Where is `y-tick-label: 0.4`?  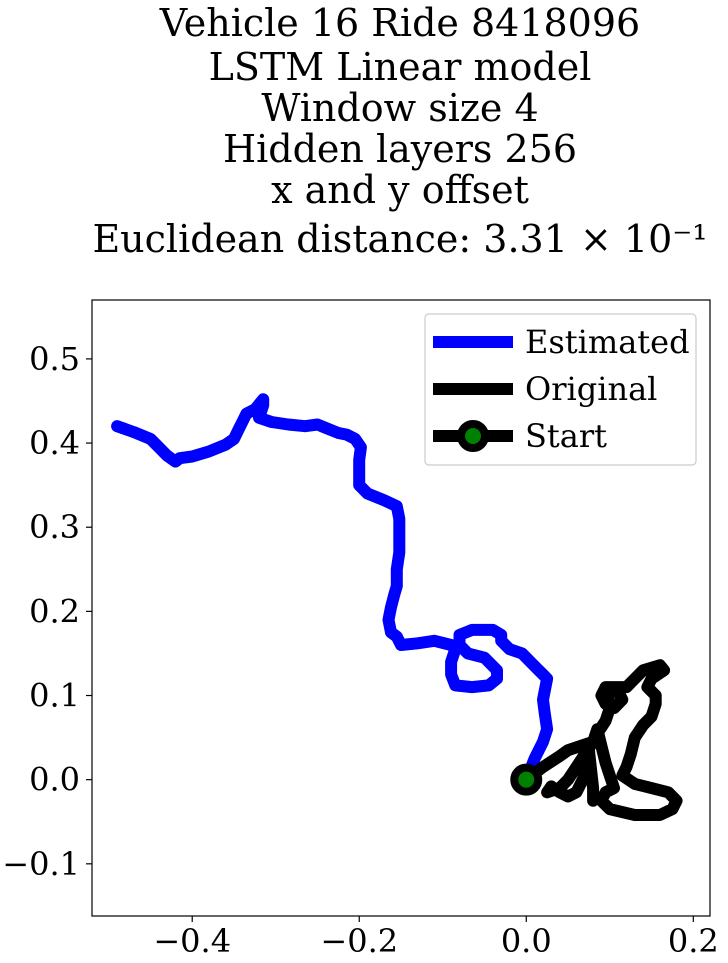 y-tick-label: 0.4 is located at coordinates (54, 443).